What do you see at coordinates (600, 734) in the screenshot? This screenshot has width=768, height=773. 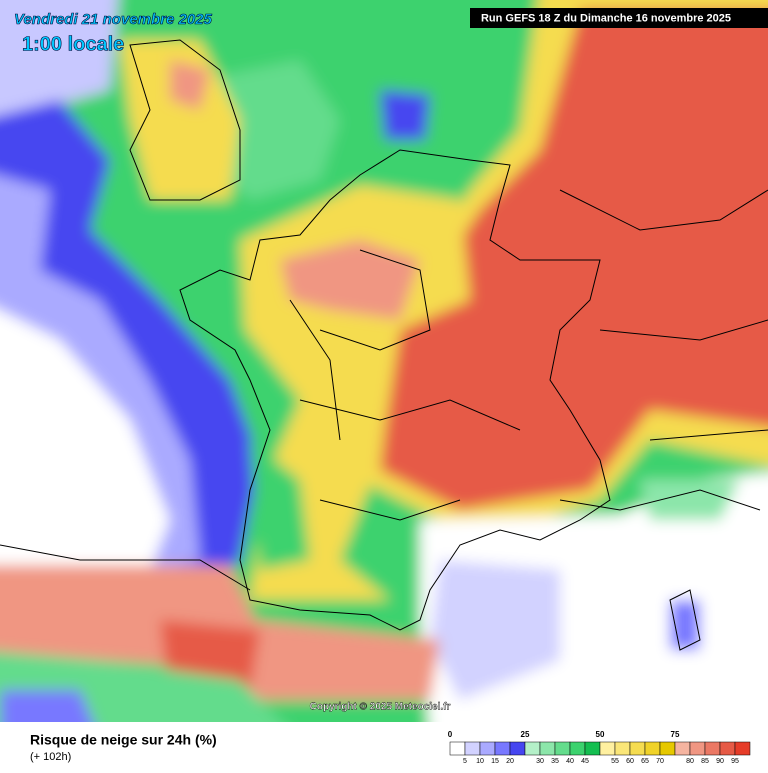 I see `legend-major-label: 50` at bounding box center [600, 734].